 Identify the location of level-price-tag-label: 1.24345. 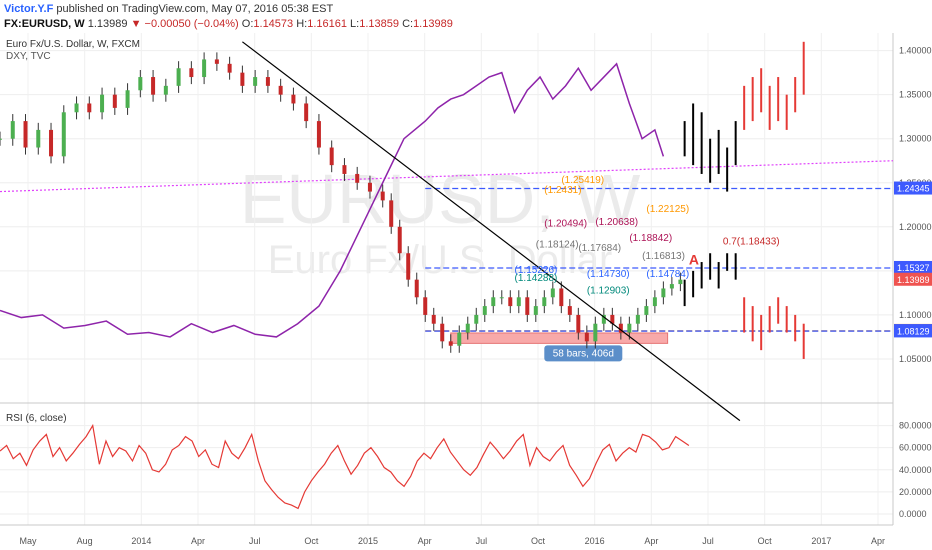
(913, 189).